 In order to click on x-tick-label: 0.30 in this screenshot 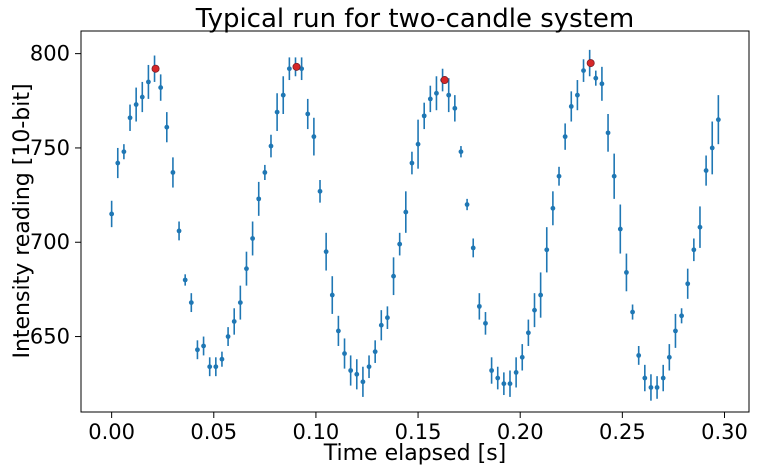, I will do `click(724, 432)`.